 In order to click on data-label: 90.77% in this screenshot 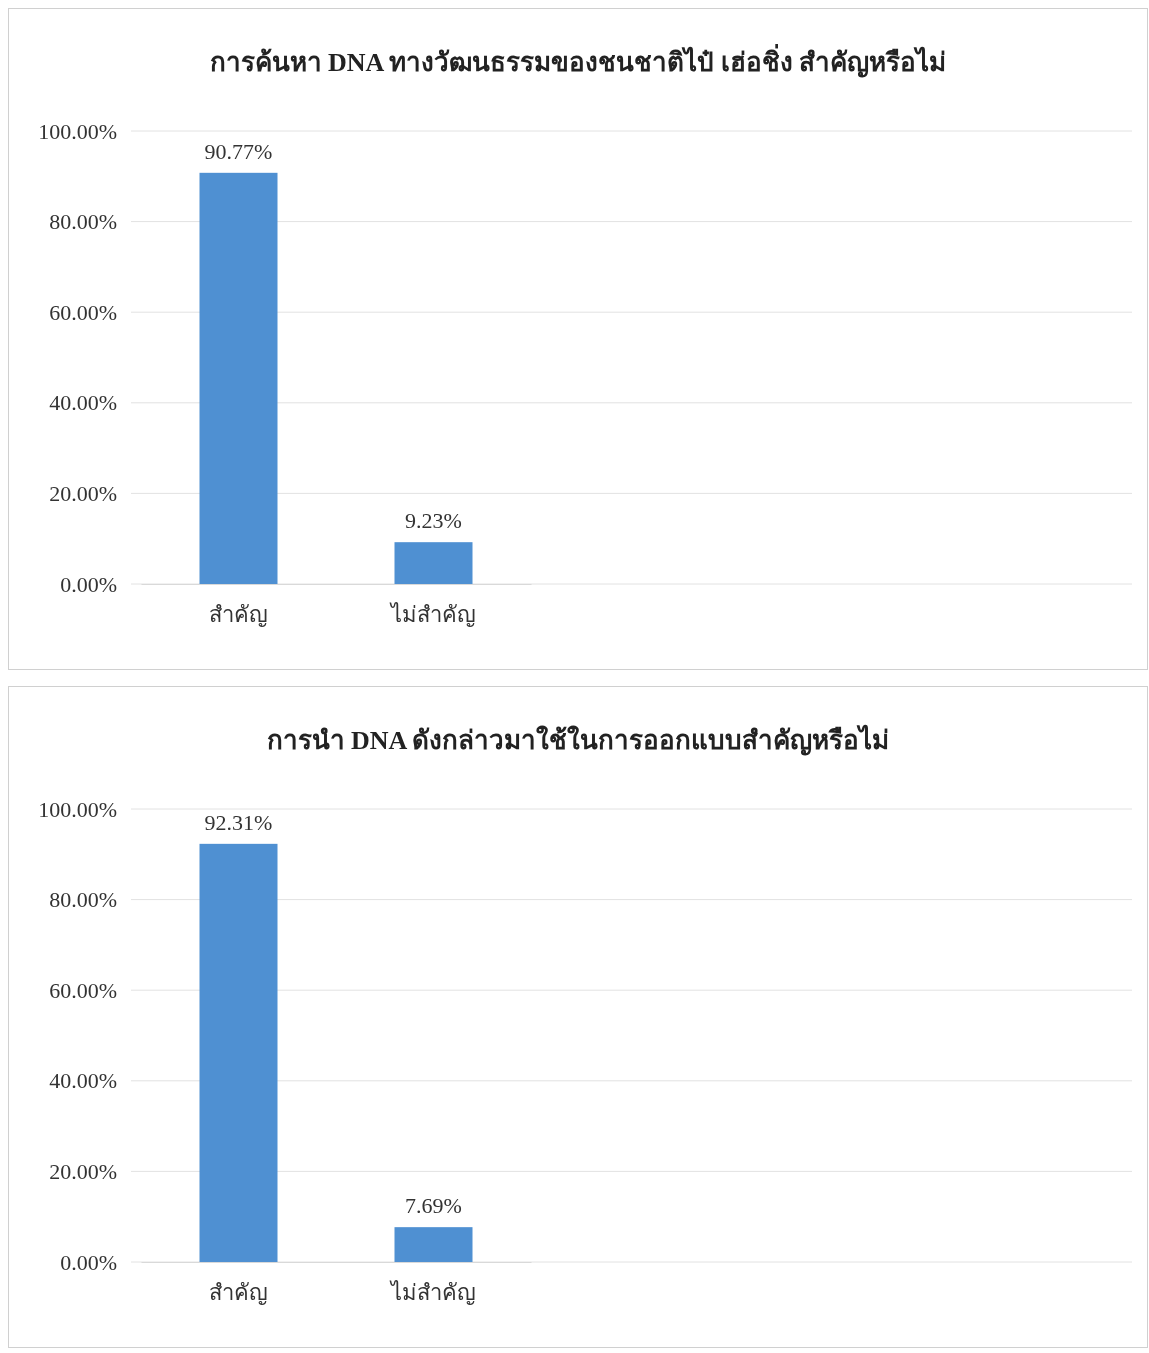, I will do `click(238, 151)`.